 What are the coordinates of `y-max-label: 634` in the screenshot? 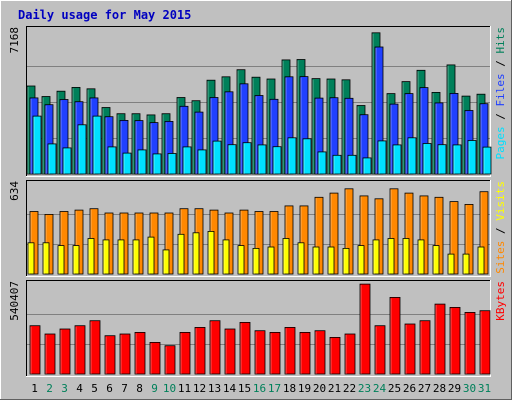 It's located at (14, 191).